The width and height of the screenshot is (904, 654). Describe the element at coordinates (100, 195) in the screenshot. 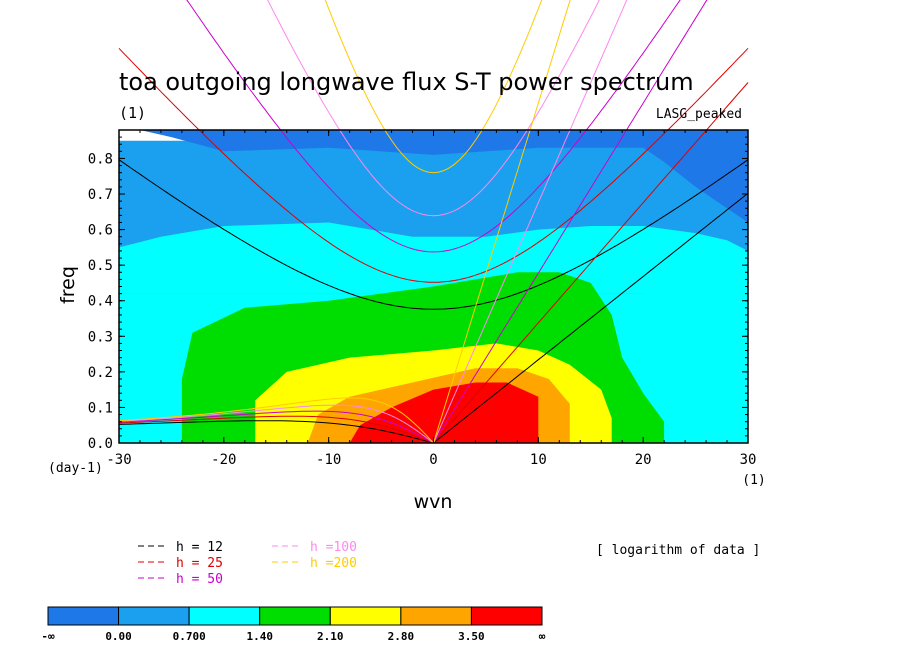

I see `y-tick-label: 0.7` at that location.